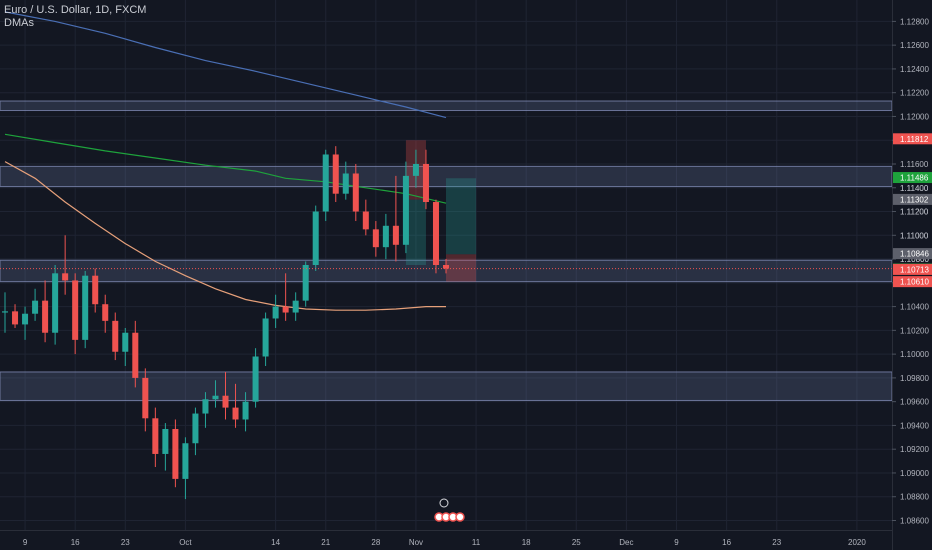 The height and width of the screenshot is (550, 932). I want to click on price-tick-label: 1.10000, so click(914, 354).